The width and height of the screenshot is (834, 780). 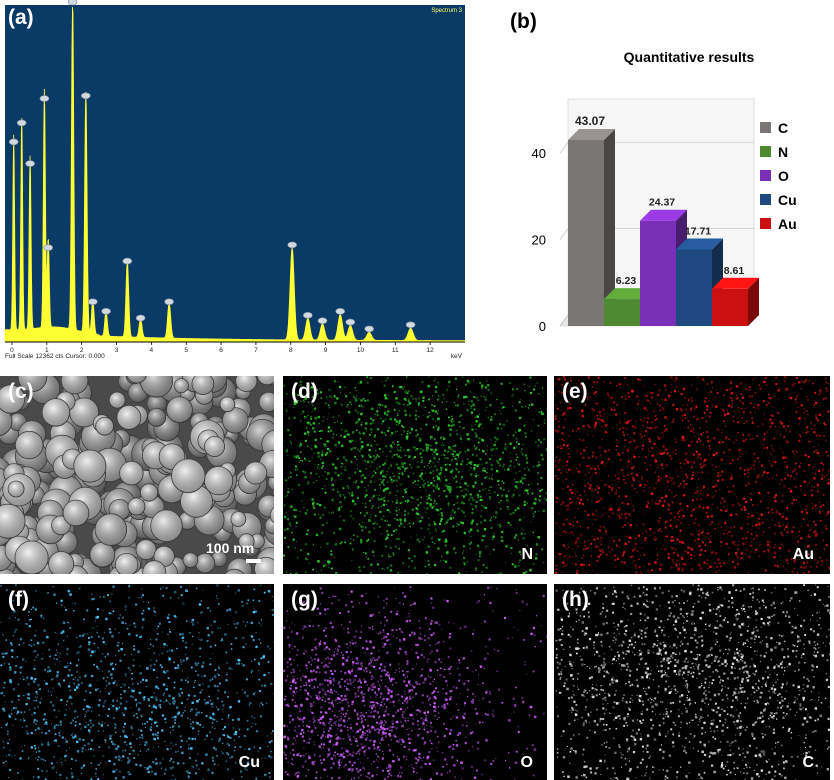 I want to click on gold-dot-map, so click(x=692, y=475).